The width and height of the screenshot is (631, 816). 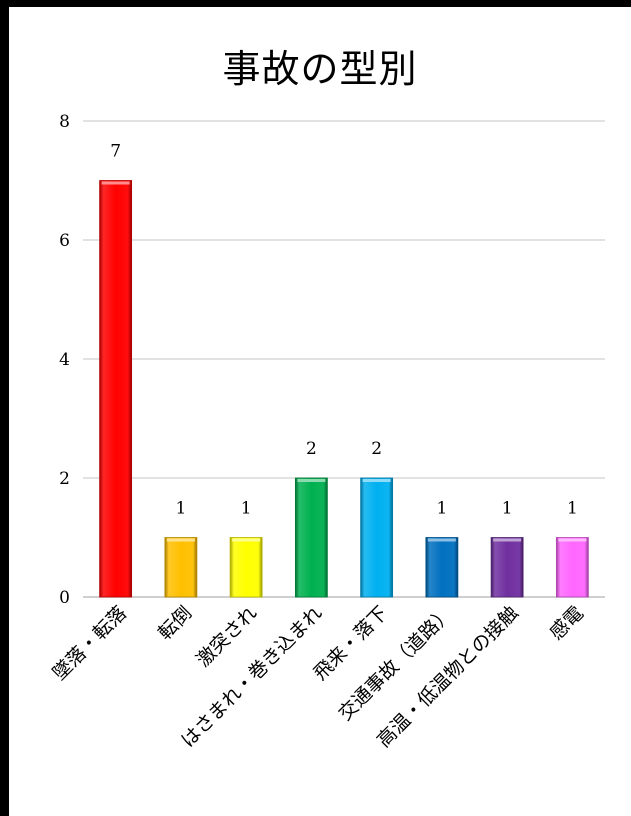 What do you see at coordinates (64, 241) in the screenshot?
I see `y-tick-label: 6` at bounding box center [64, 241].